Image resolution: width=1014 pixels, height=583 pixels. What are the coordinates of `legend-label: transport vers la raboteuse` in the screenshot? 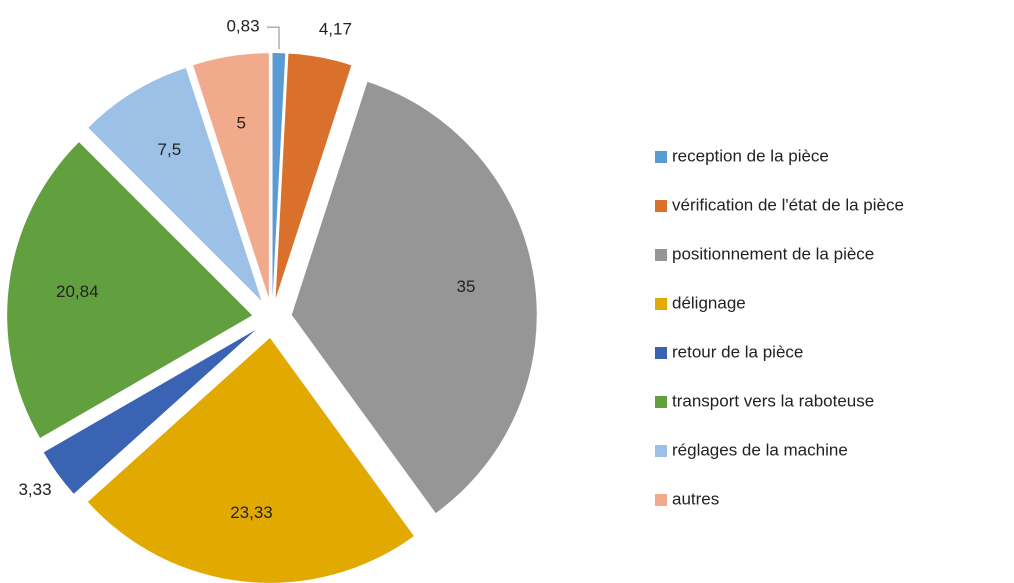 It's located at (773, 400).